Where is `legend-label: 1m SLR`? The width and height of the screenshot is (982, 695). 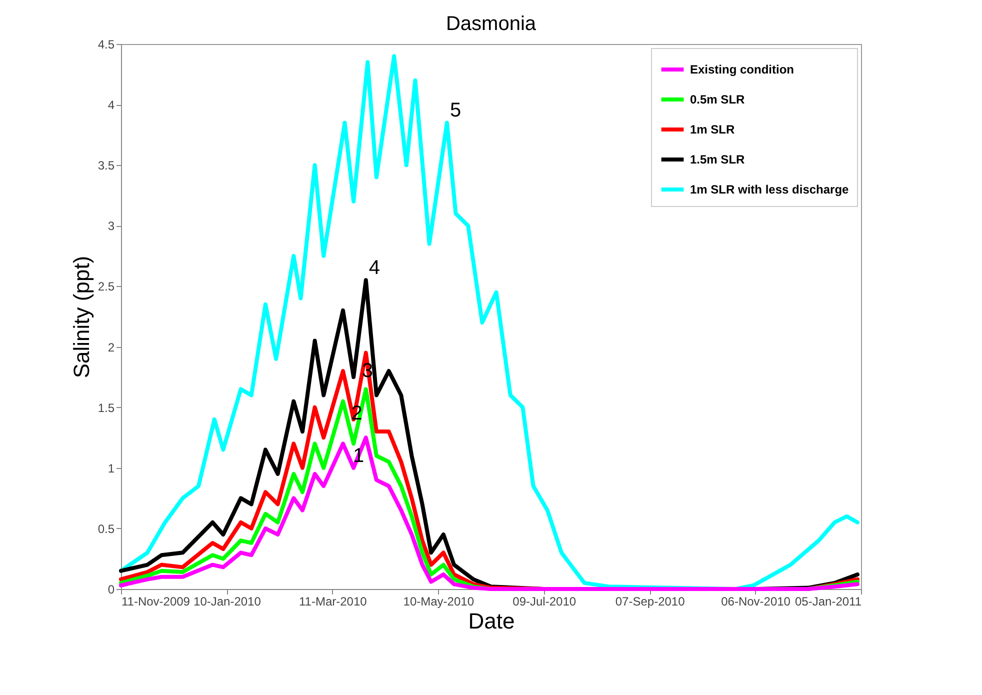
legend-label: 1m SLR is located at coordinates (713, 129).